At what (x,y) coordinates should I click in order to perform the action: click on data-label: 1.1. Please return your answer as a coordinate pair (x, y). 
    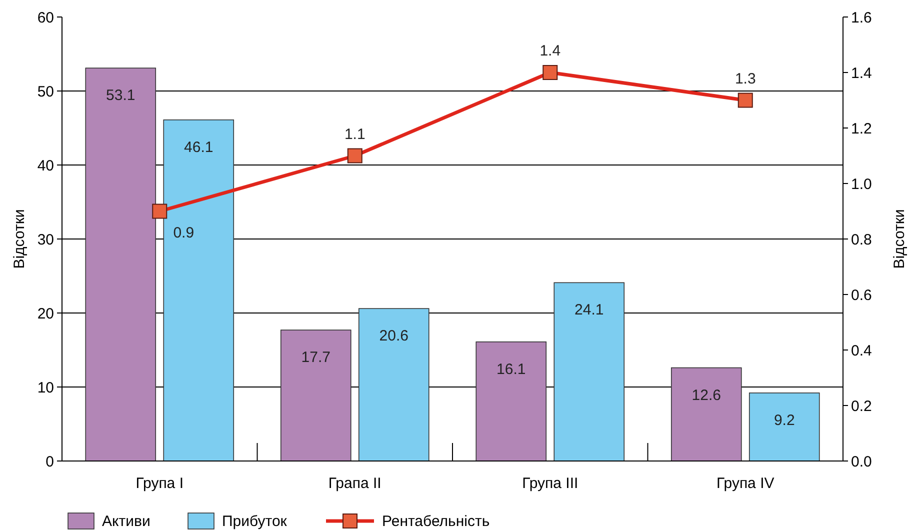
    Looking at the image, I should click on (355, 134).